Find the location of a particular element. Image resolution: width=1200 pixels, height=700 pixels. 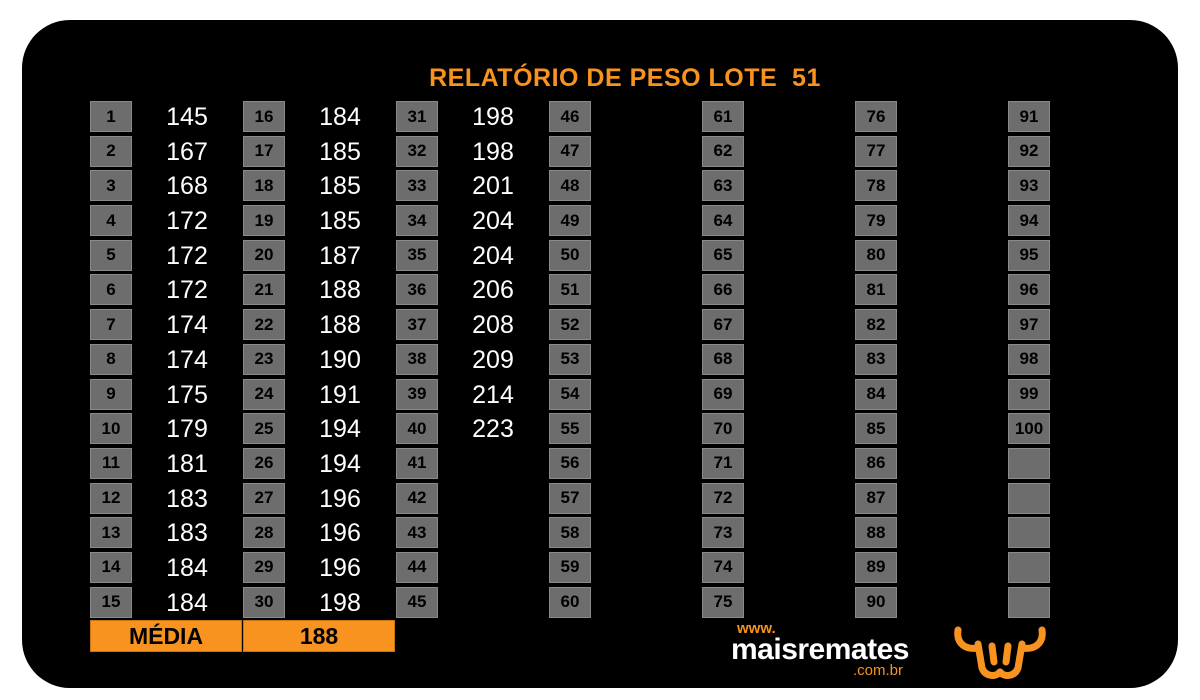

animal-number: 100 is located at coordinates (1029, 429).